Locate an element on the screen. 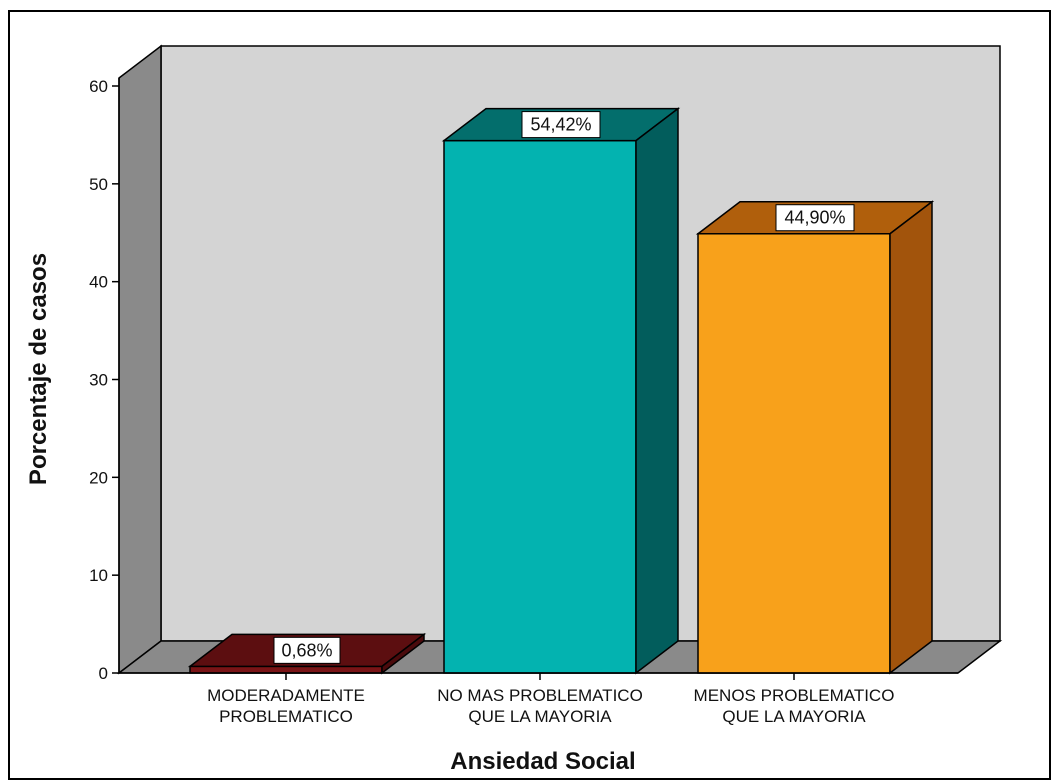 Image resolution: width=1061 pixels, height=784 pixels. y-tick-label: 50 is located at coordinates (98, 184).